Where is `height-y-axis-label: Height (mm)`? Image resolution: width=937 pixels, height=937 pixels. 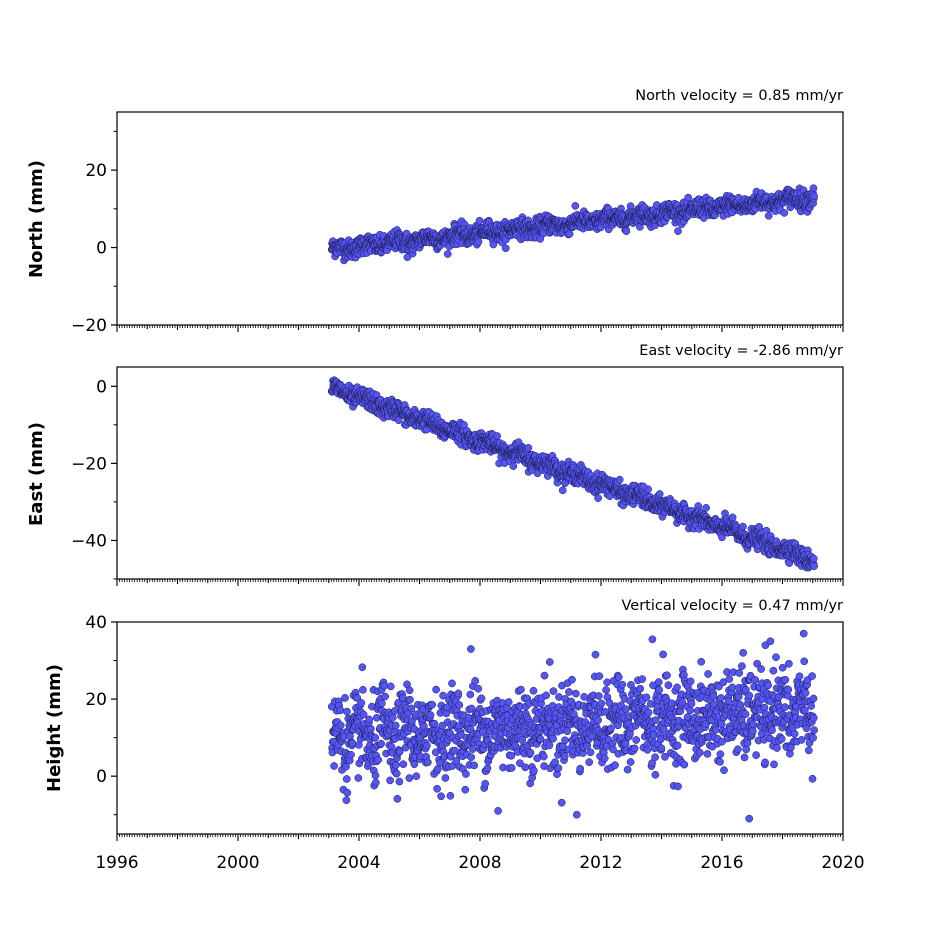
height-y-axis-label: Height (mm) is located at coordinates (54, 728).